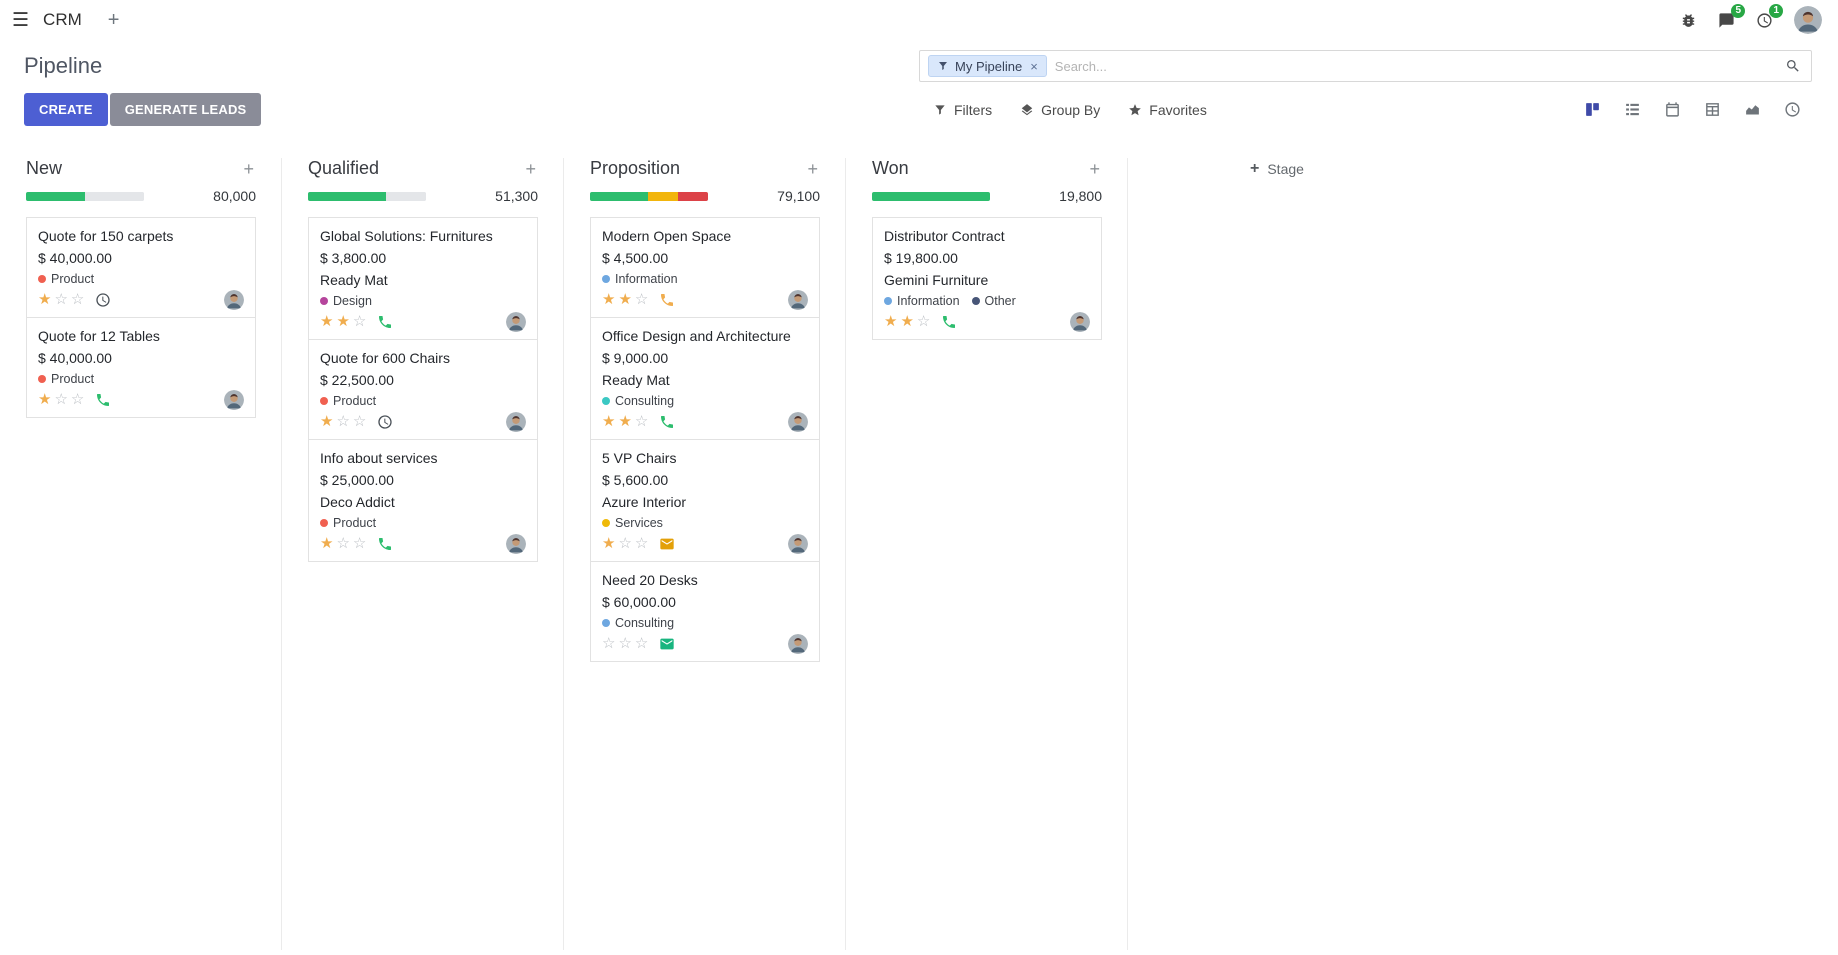 Image resolution: width=1838 pixels, height=955 pixels. I want to click on search-facet: My Pipeline ×, so click(987, 66).